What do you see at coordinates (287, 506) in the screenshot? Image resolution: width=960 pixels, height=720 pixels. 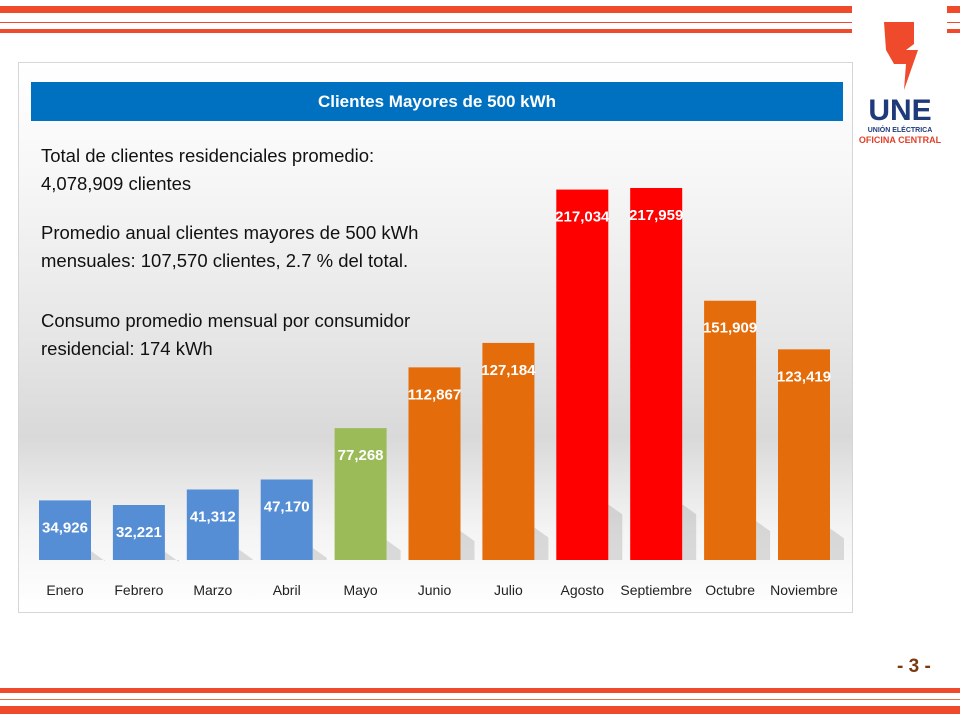 I see `data-label: 47,170` at bounding box center [287, 506].